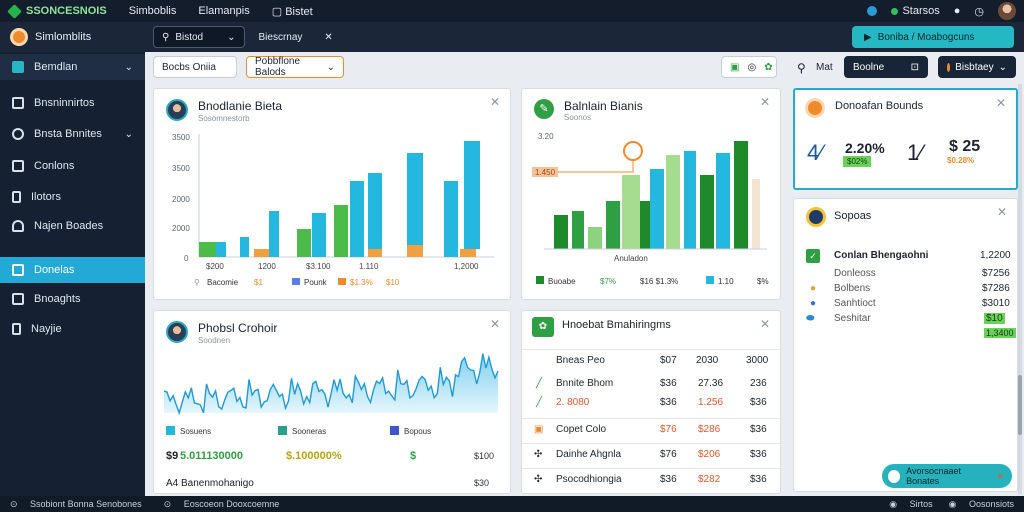 The height and width of the screenshot is (512, 1024). Describe the element at coordinates (910, 288) in the screenshot. I see `list-item: ● Bolbens $7286` at that location.